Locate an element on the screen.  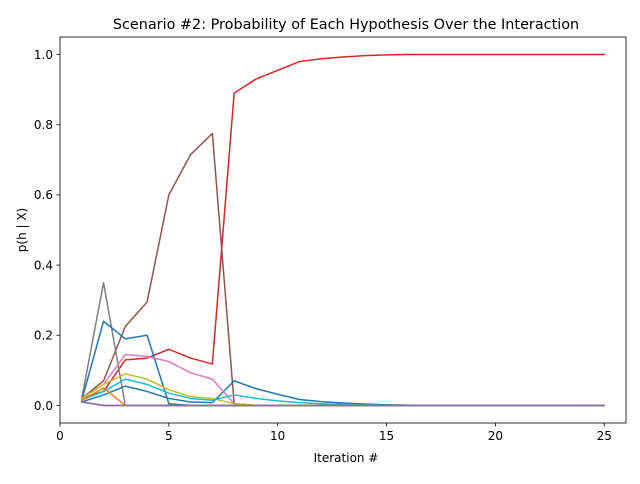
y-tick-label: 0.6 is located at coordinates (43, 195).